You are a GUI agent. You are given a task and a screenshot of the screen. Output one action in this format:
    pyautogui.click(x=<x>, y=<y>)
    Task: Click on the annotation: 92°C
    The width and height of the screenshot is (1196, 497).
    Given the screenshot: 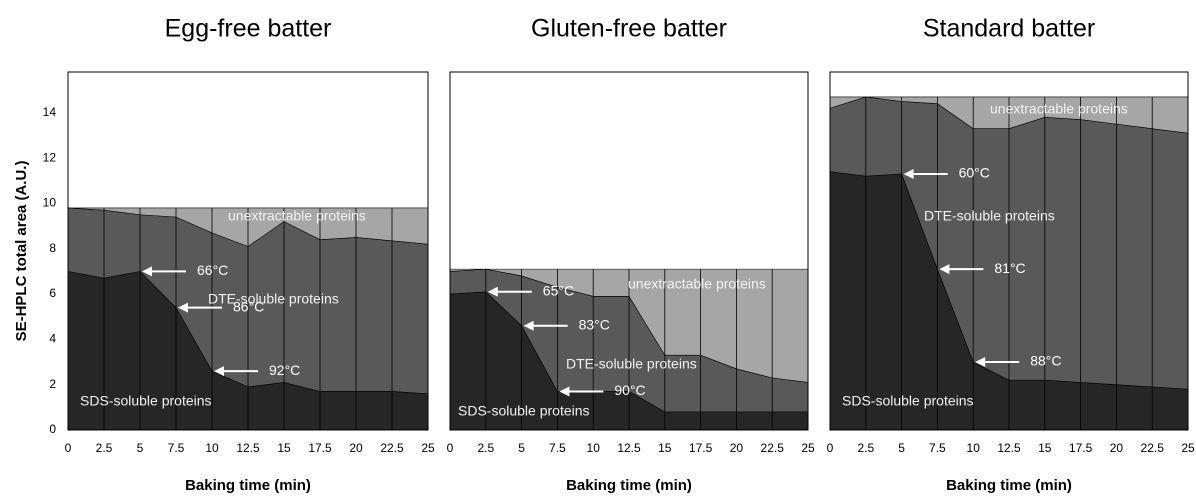 What is the action you would take?
    pyautogui.click(x=284, y=370)
    